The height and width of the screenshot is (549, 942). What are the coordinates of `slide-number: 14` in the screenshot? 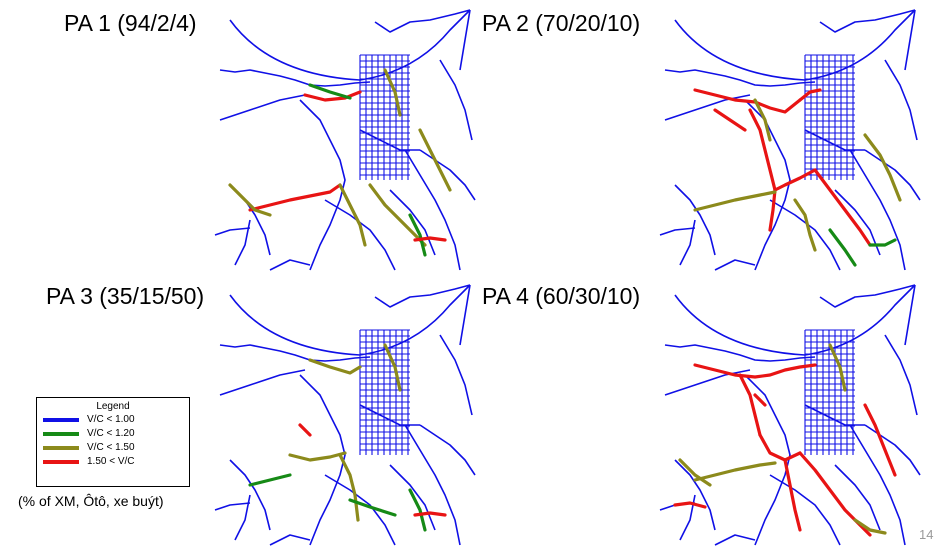 It's located at (926, 534).